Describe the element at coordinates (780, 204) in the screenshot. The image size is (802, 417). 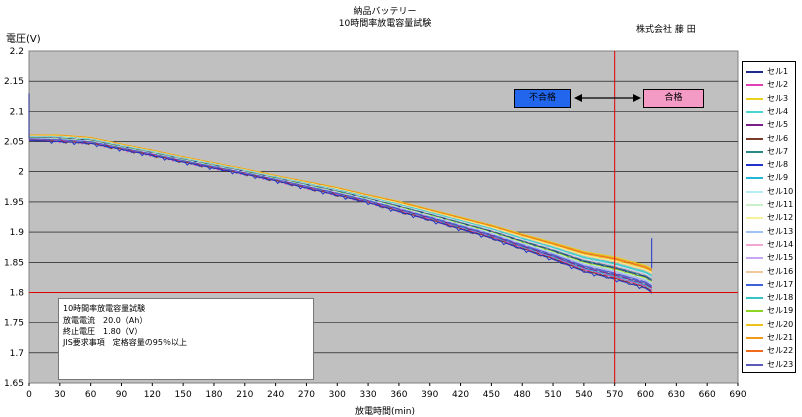
I see `legend-label: セル11` at that location.